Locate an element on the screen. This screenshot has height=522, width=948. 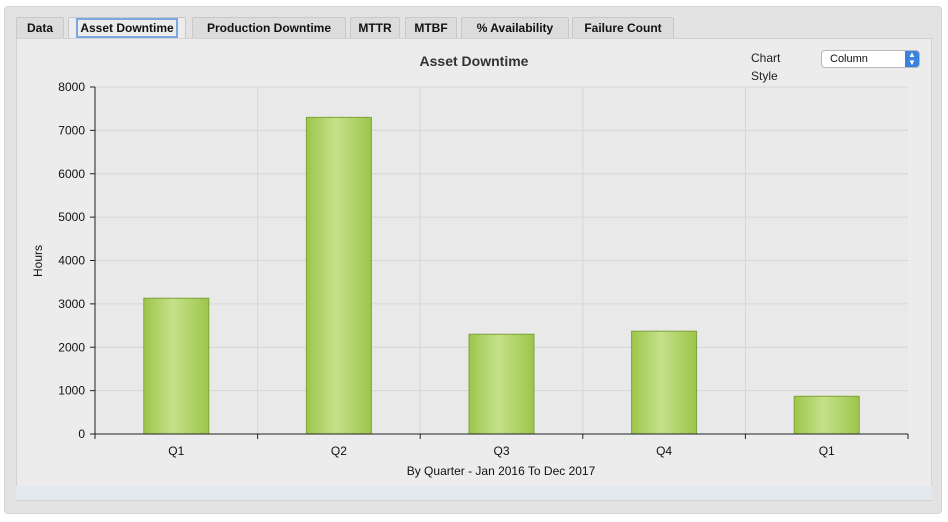
y-axis-title: Hours is located at coordinates (38, 261).